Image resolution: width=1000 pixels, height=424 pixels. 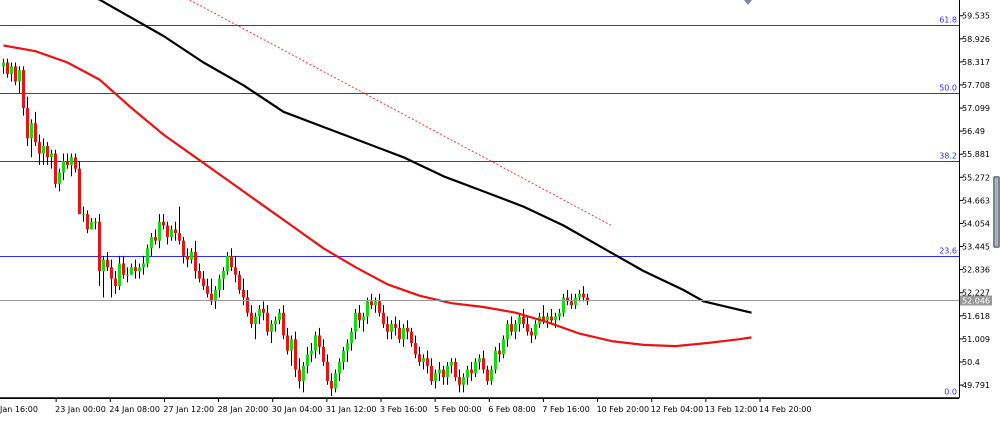 What do you see at coordinates (976, 85) in the screenshot?
I see `price-tick-label: 57.708` at bounding box center [976, 85].